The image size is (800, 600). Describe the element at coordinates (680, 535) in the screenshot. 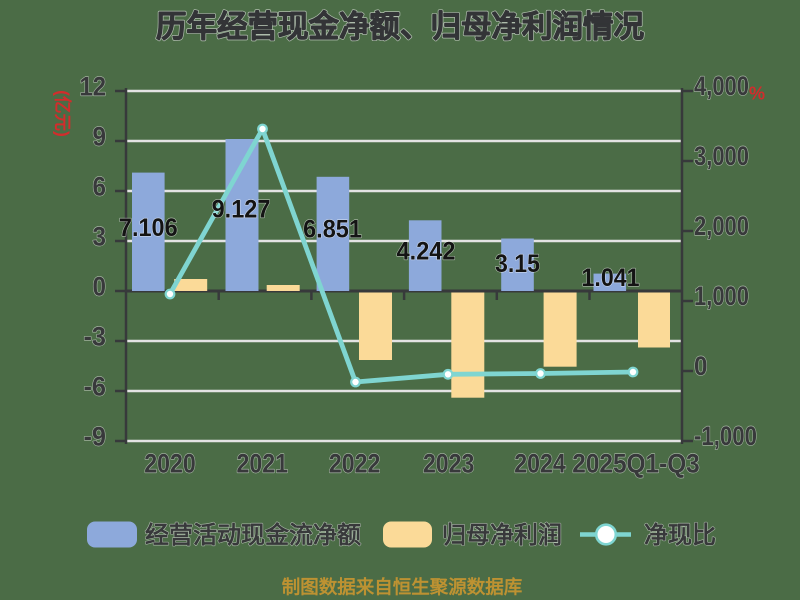

I see `svg-text: 净现比` at that location.